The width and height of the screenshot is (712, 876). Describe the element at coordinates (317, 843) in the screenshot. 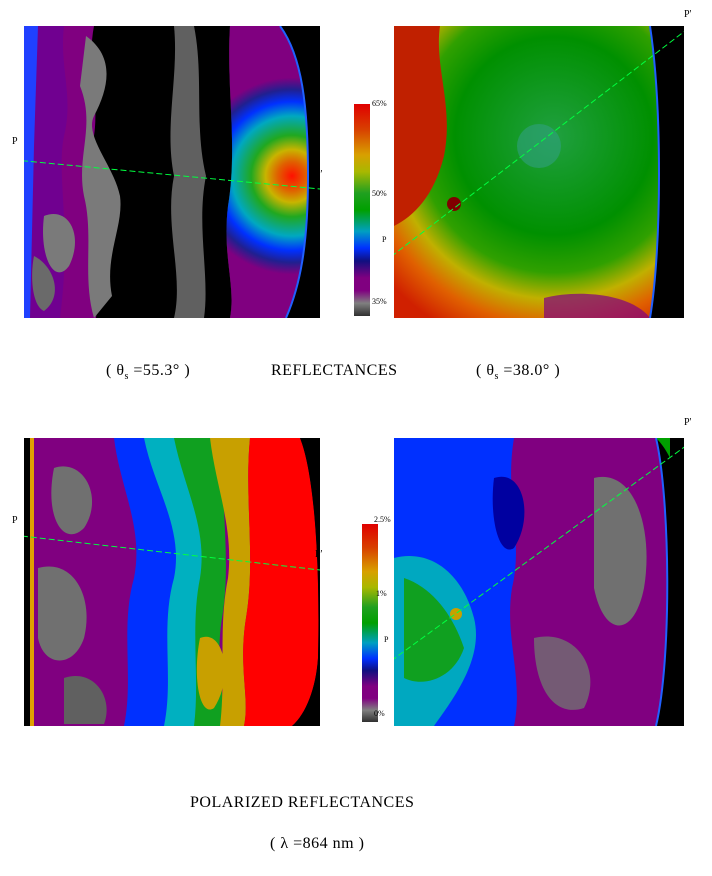

I see `wavelength-label: ( λ =864 nm )` at that location.